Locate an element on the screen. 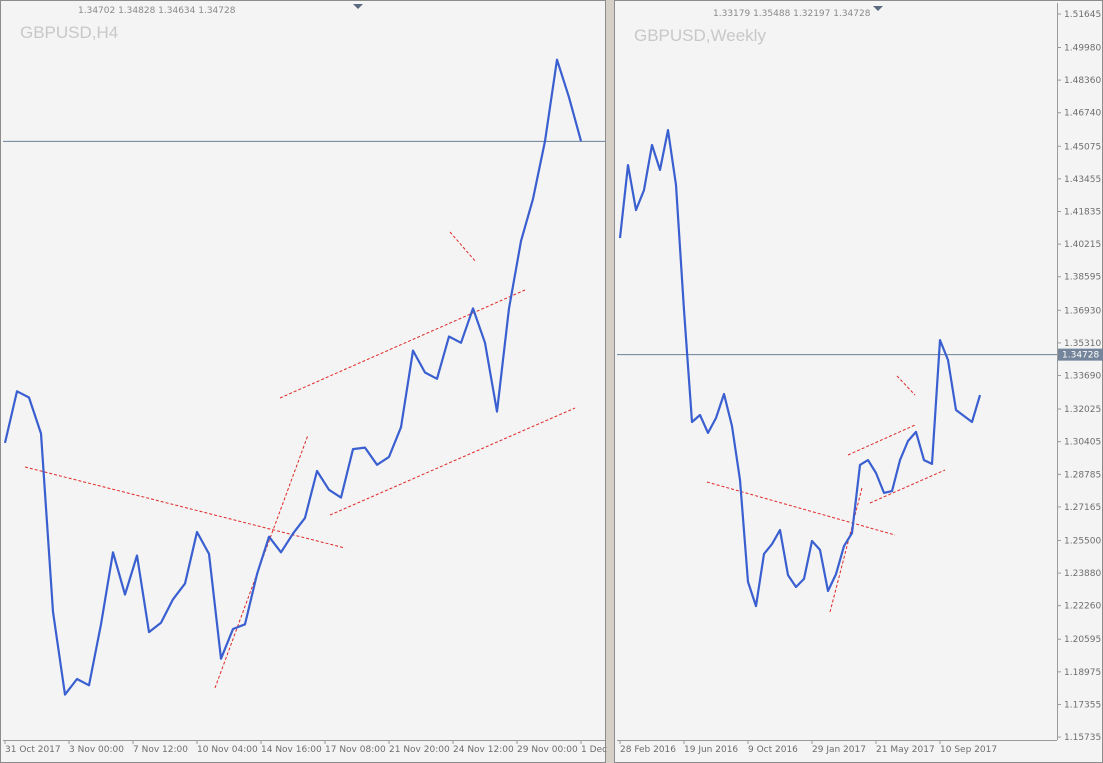 This screenshot has height=763, width=1103. y-tick-label: 1.32025 is located at coordinates (1082, 410).